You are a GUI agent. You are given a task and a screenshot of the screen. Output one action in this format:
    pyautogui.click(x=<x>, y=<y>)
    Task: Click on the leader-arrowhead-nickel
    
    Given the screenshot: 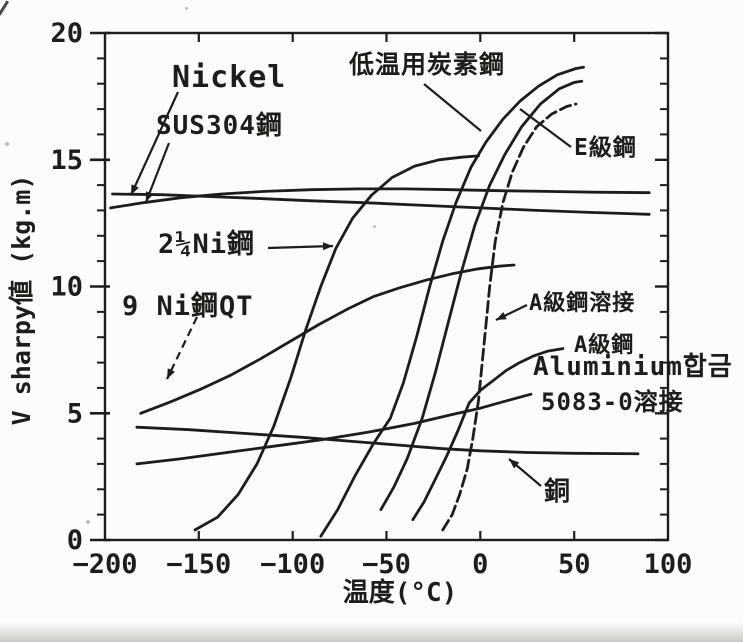 What is the action you would take?
    pyautogui.click(x=135, y=189)
    